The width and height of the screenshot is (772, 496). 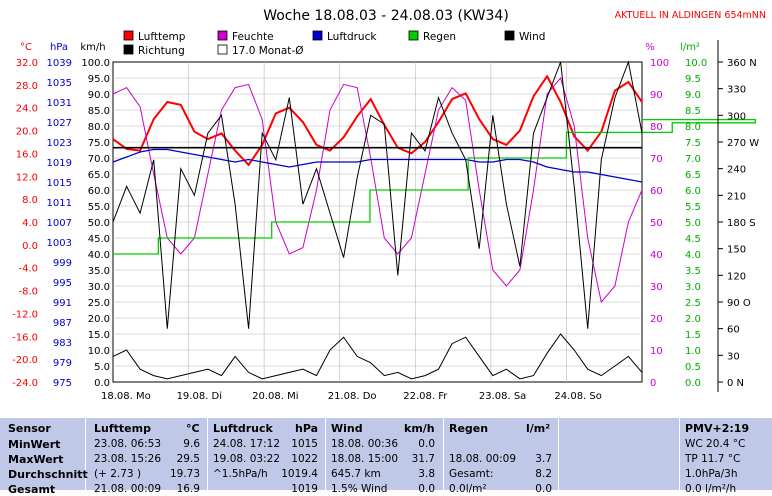 I want to click on pressure-tick-label: 1019, so click(x=59, y=163).